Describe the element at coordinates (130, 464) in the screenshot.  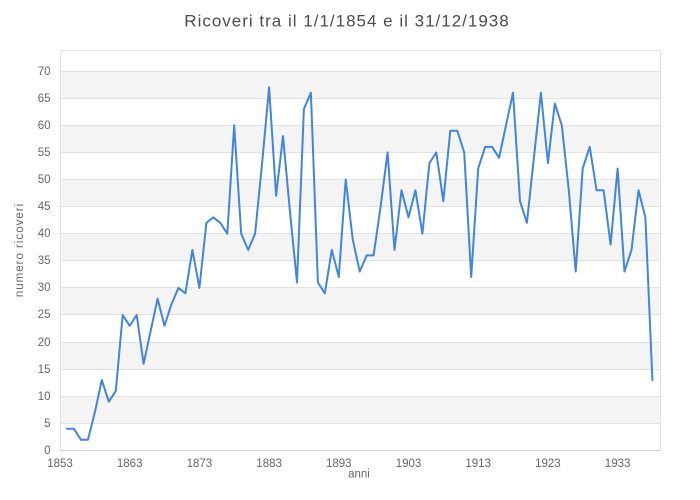
I see `svg-text: 1863` at that location.